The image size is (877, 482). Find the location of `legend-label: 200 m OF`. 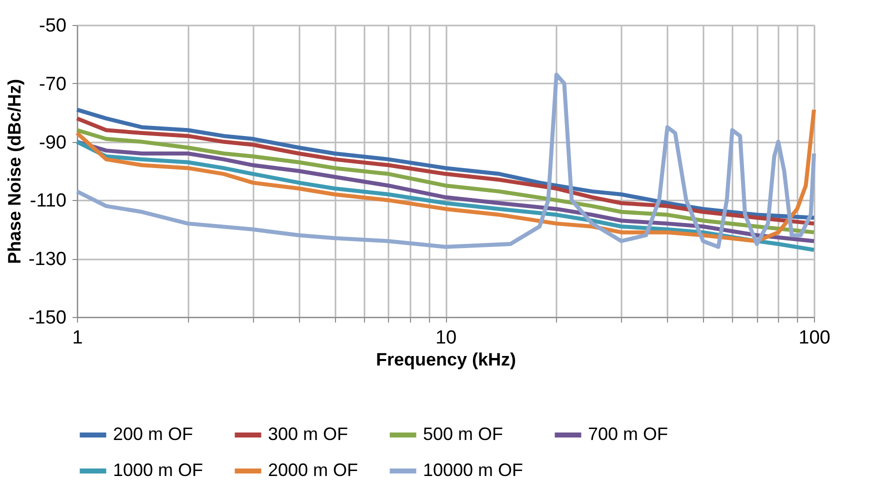

legend-label: 200 m OF is located at coordinates (153, 434).